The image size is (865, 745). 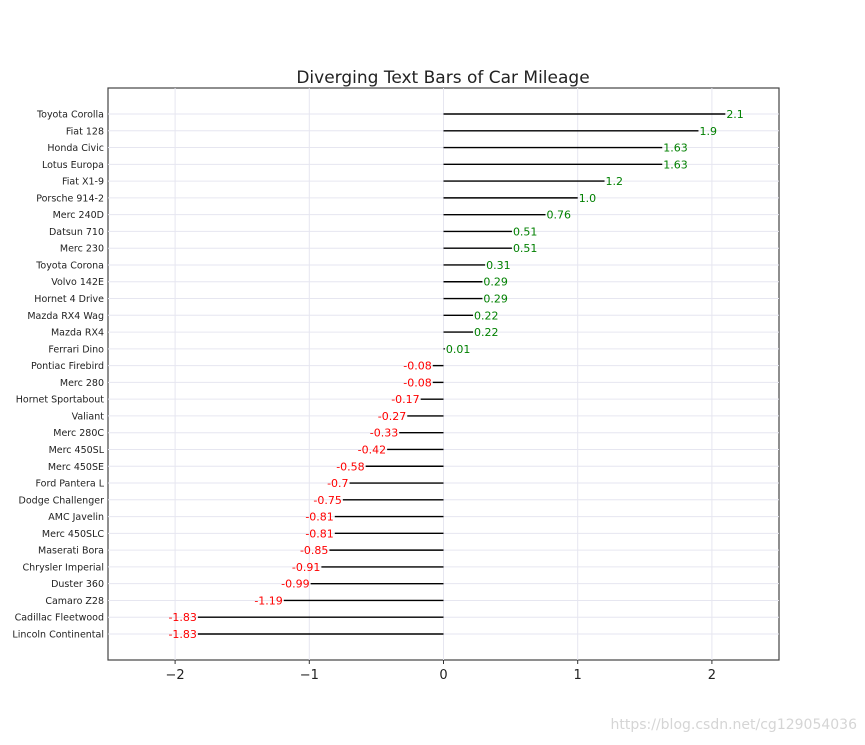 I want to click on y-tick-label: Ferrari Dino, so click(x=76, y=349).